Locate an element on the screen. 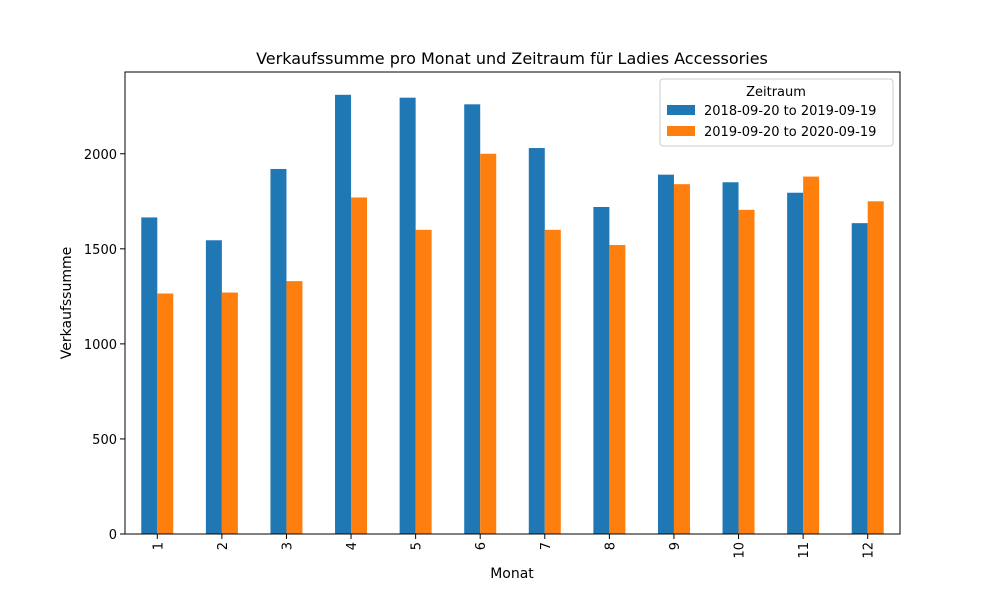 The height and width of the screenshot is (600, 1000). legend-box is located at coordinates (776, 112).